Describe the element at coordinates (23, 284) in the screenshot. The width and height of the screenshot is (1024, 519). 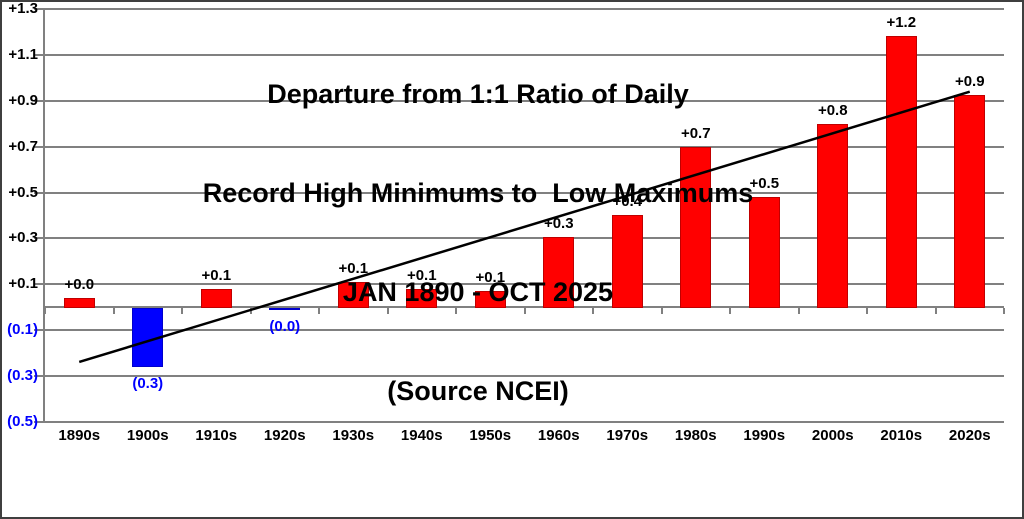
I see `y-axis-label: +0.1` at that location.